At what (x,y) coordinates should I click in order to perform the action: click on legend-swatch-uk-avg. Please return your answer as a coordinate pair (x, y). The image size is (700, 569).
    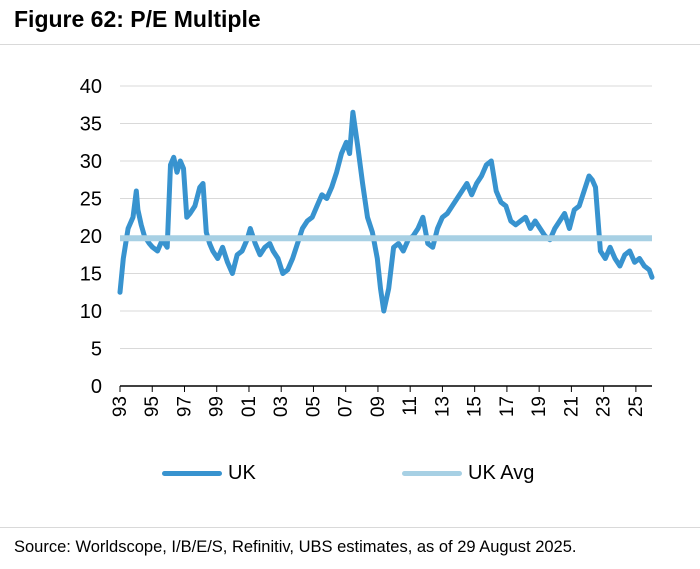
    Looking at the image, I should click on (432, 473).